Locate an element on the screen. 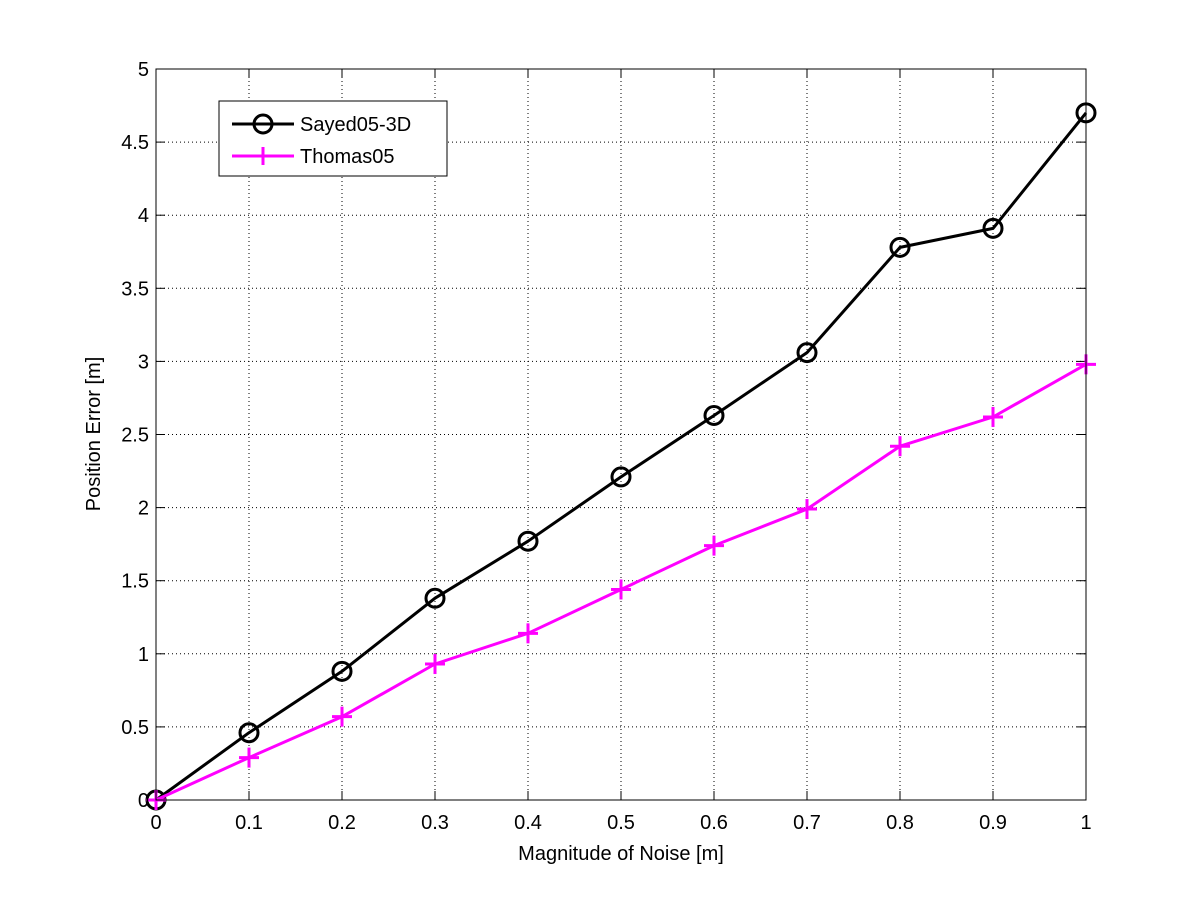 The height and width of the screenshot is (900, 1200). x-tick-label: 0.6 is located at coordinates (714, 823).